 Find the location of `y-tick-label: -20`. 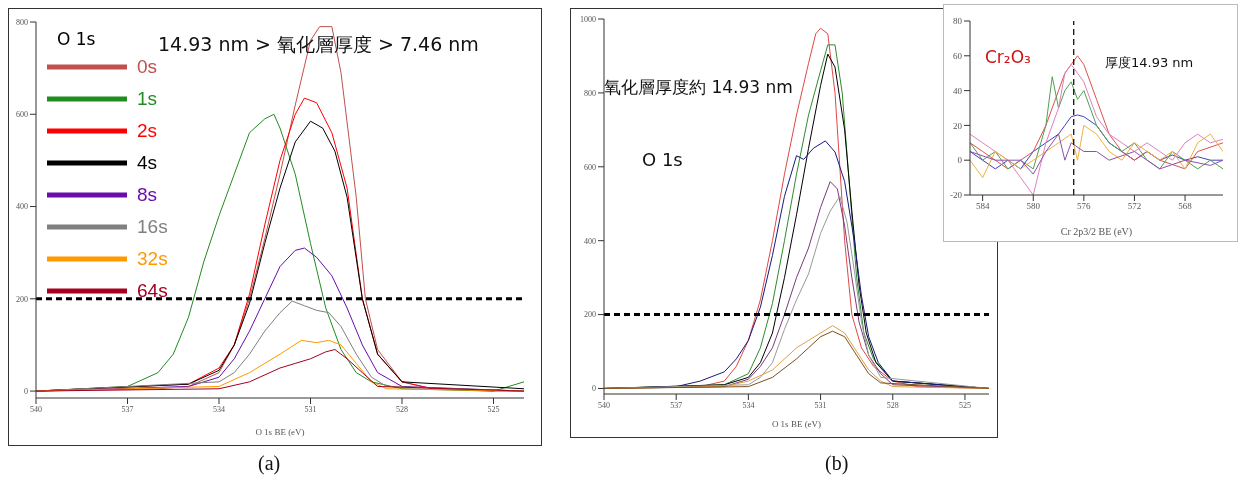

y-tick-label: -20 is located at coordinates (956, 195).